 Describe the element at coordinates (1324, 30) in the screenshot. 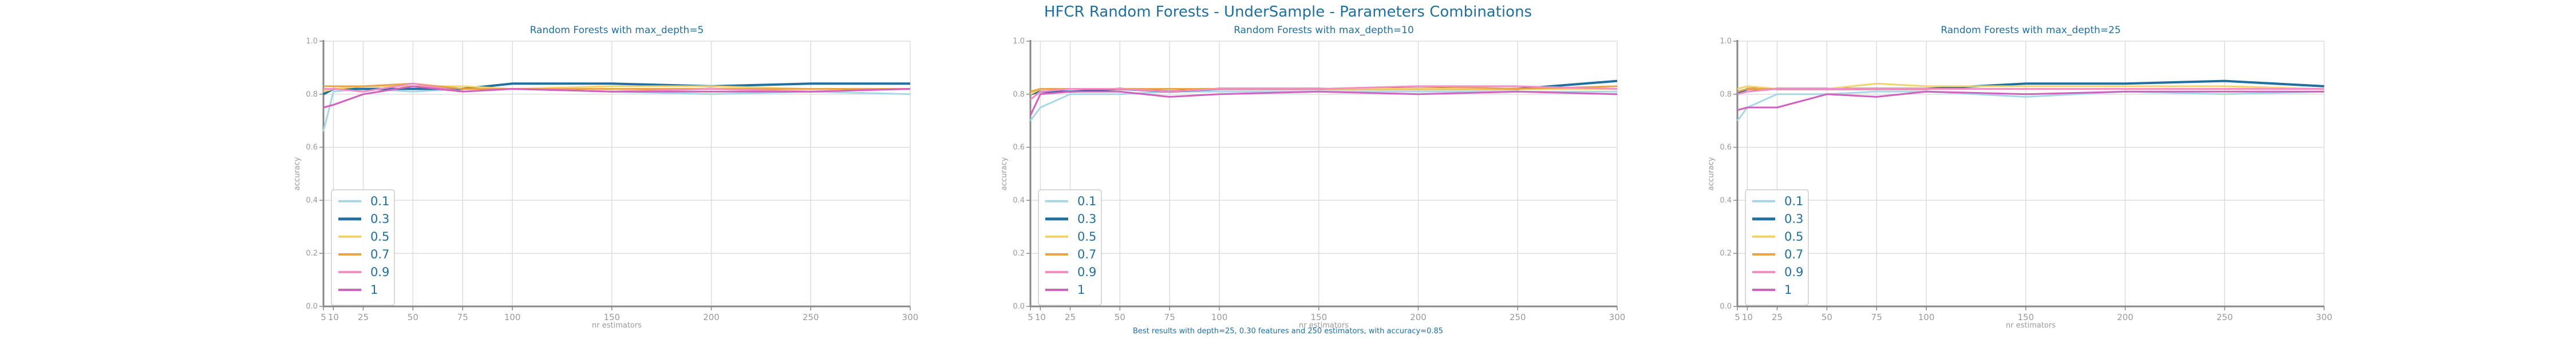

I see `chart-title: Random Forests with max_depth=10` at that location.